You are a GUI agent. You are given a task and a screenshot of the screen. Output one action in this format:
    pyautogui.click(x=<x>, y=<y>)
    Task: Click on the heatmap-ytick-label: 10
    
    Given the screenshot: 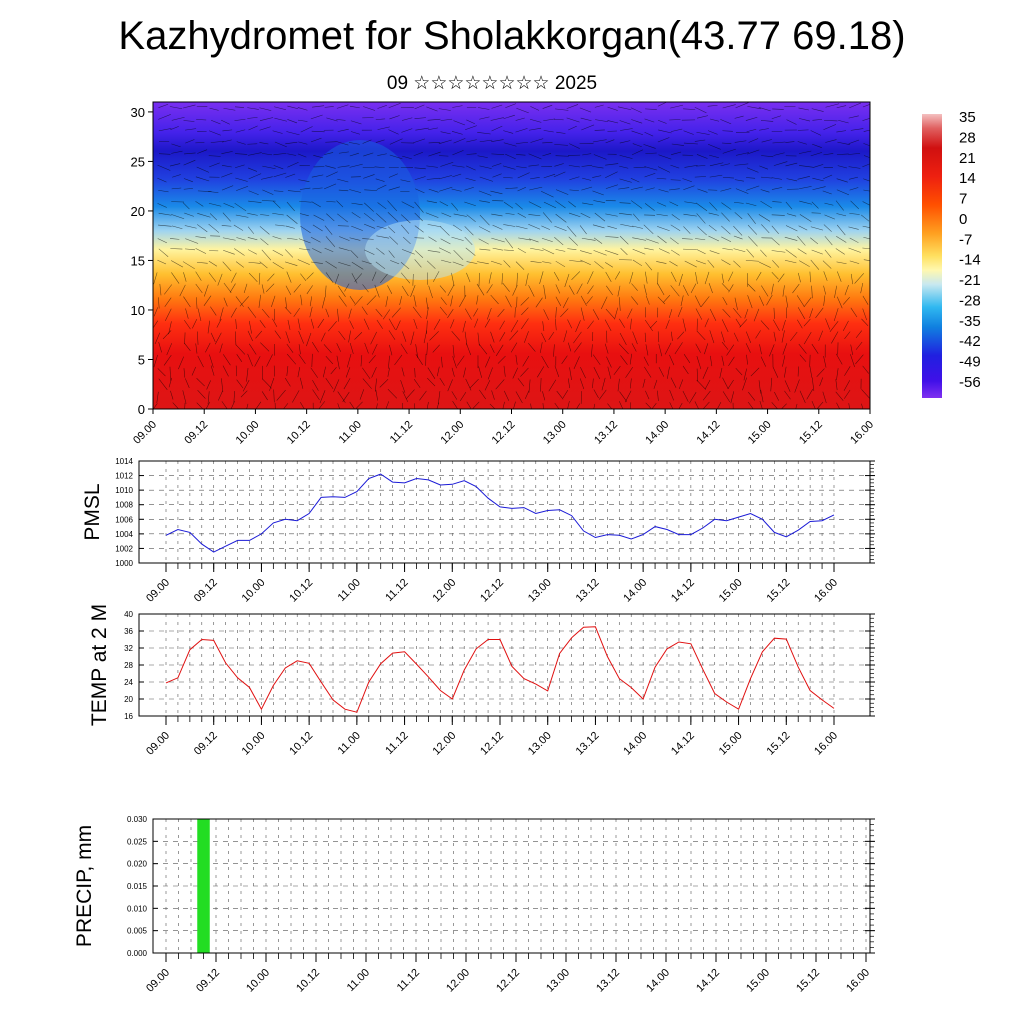 What is the action you would take?
    pyautogui.click(x=138, y=310)
    